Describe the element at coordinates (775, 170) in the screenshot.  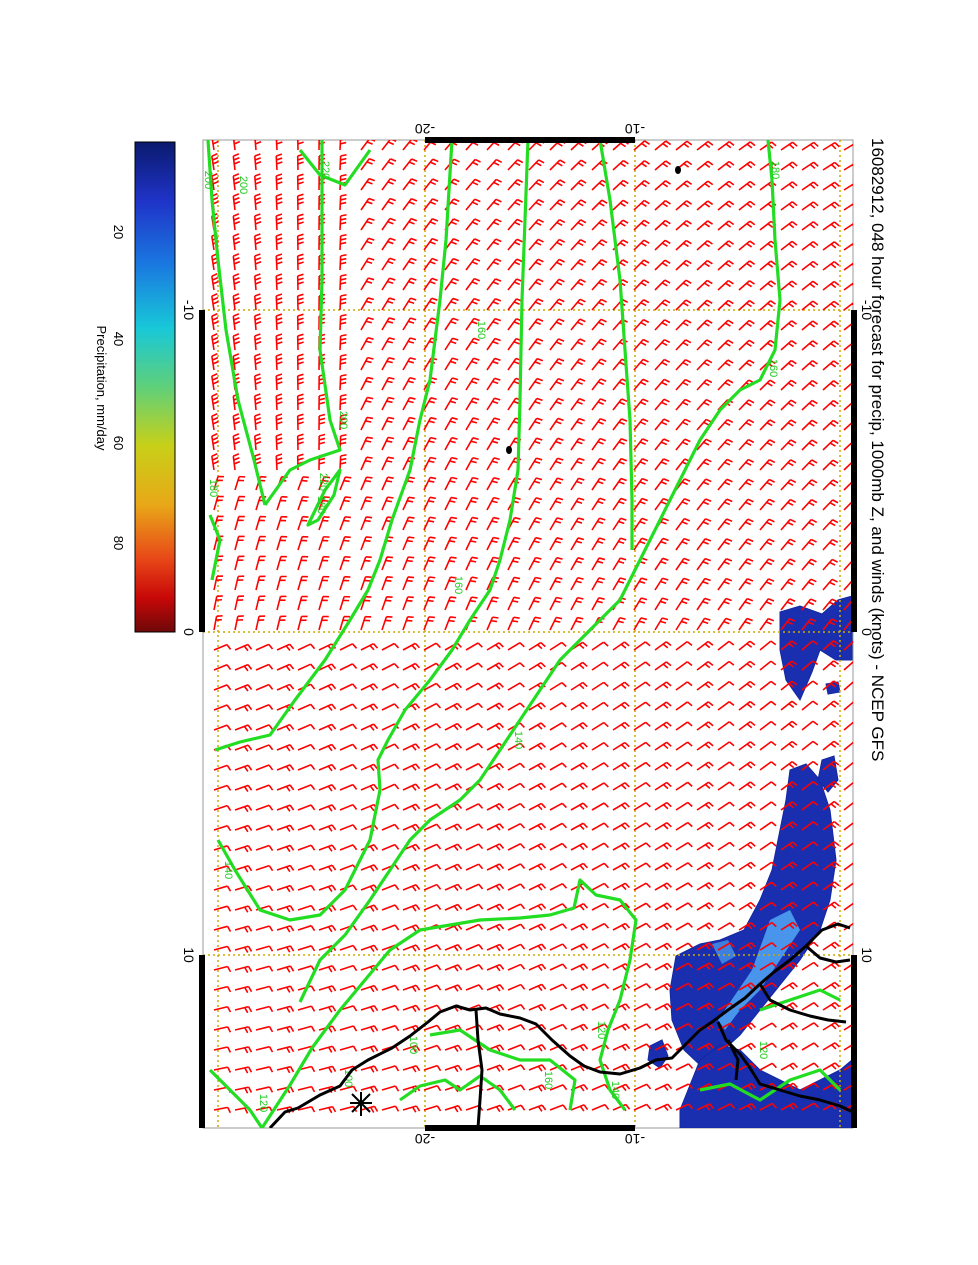
I see `contour-label: 180` at that location.